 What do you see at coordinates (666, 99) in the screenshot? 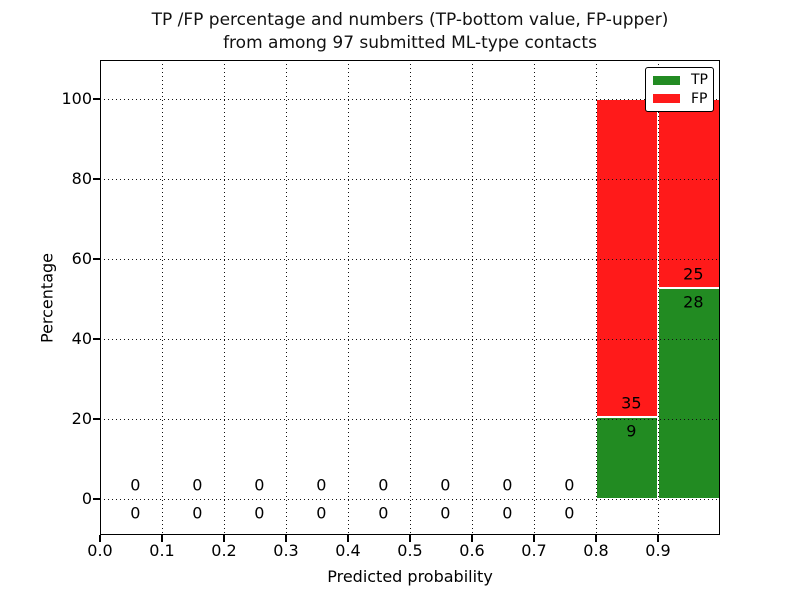
I see `fp-swatch-icon` at bounding box center [666, 99].